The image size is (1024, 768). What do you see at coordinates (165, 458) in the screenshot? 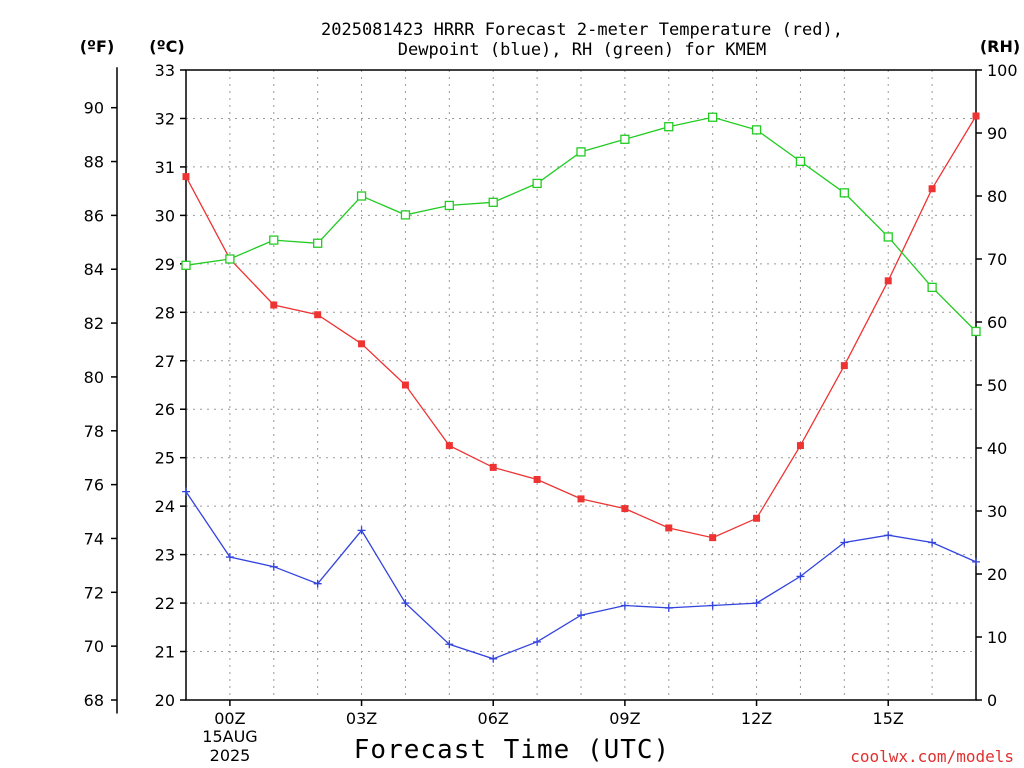
I see `celsius-tick-label: 25` at bounding box center [165, 458].